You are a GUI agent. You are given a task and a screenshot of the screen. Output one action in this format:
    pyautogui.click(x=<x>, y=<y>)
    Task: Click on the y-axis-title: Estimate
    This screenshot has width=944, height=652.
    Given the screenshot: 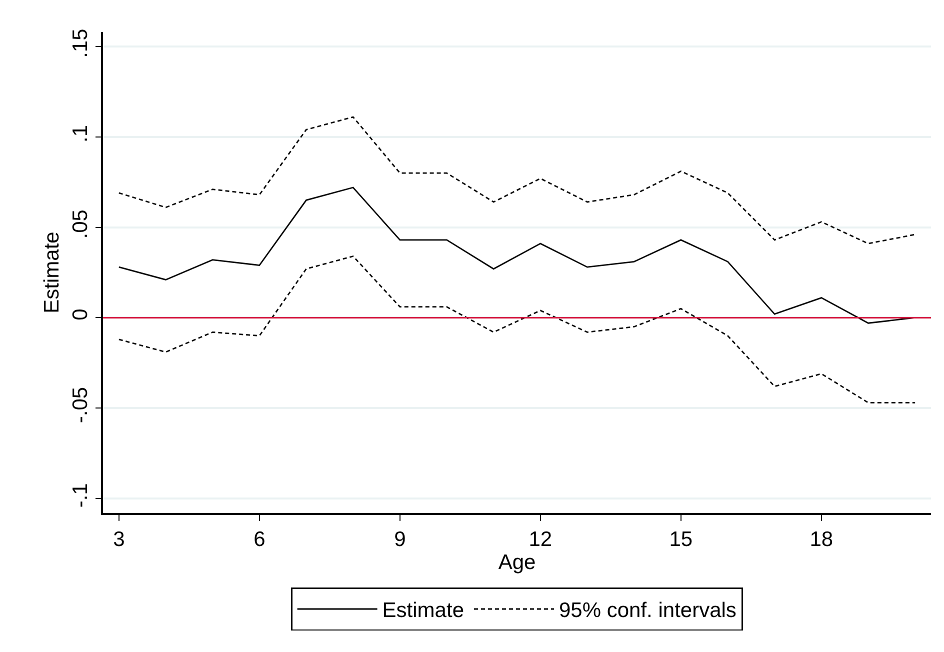 What is the action you would take?
    pyautogui.click(x=52, y=273)
    